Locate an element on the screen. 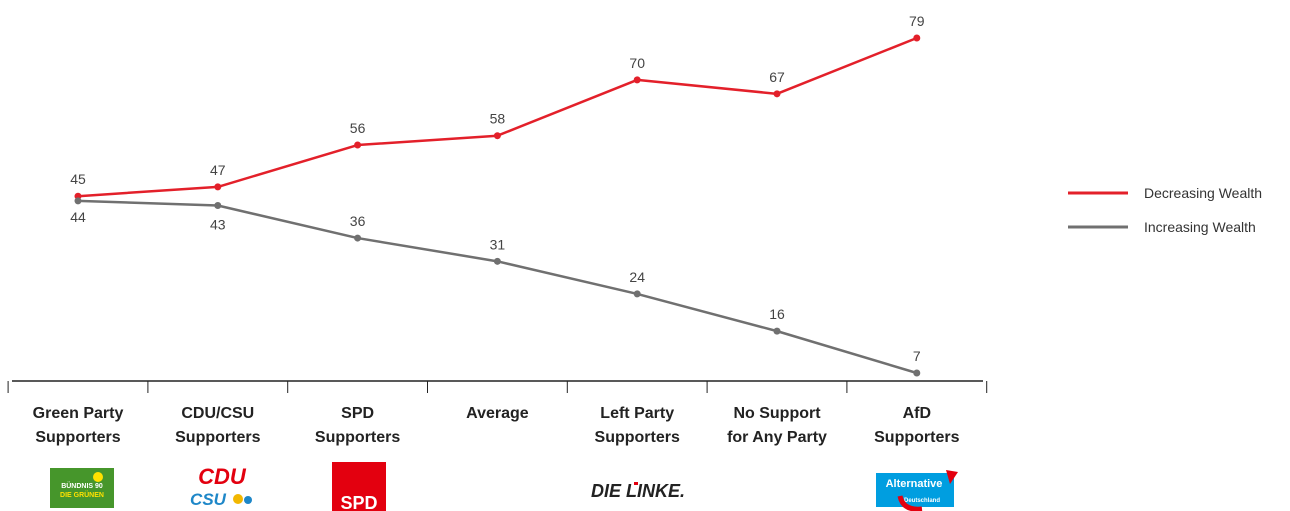 This screenshot has height=511, width=1290. svg-text: DIE LINKE. is located at coordinates (638, 491).